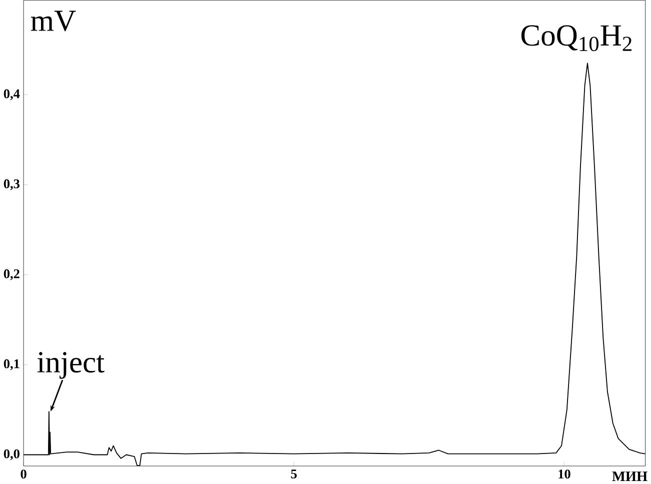 This screenshot has height=484, width=651. I want to click on x-tick-label: 5, so click(294, 473).